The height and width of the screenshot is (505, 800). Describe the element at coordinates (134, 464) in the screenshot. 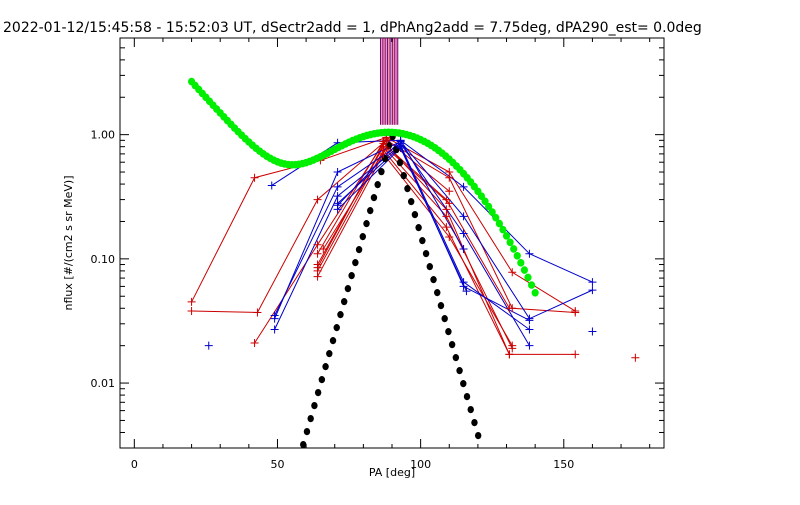

I see `x-tick-label: 0` at that location.